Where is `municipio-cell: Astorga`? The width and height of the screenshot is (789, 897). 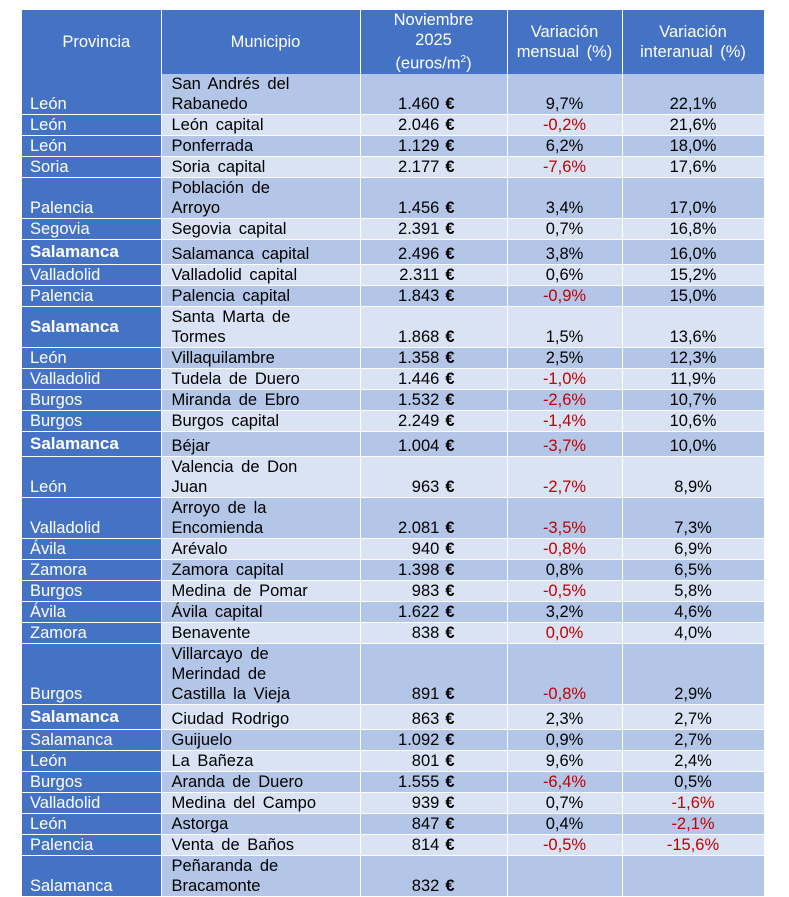
municipio-cell: Astorga is located at coordinates (261, 824).